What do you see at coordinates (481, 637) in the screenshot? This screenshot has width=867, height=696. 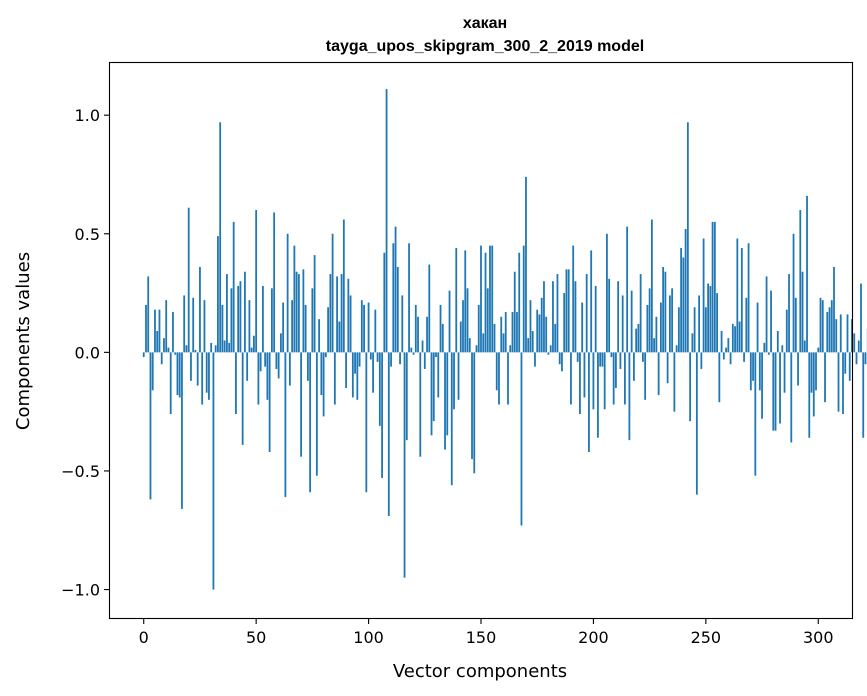 I see `x-tick-label: 150` at bounding box center [481, 637].